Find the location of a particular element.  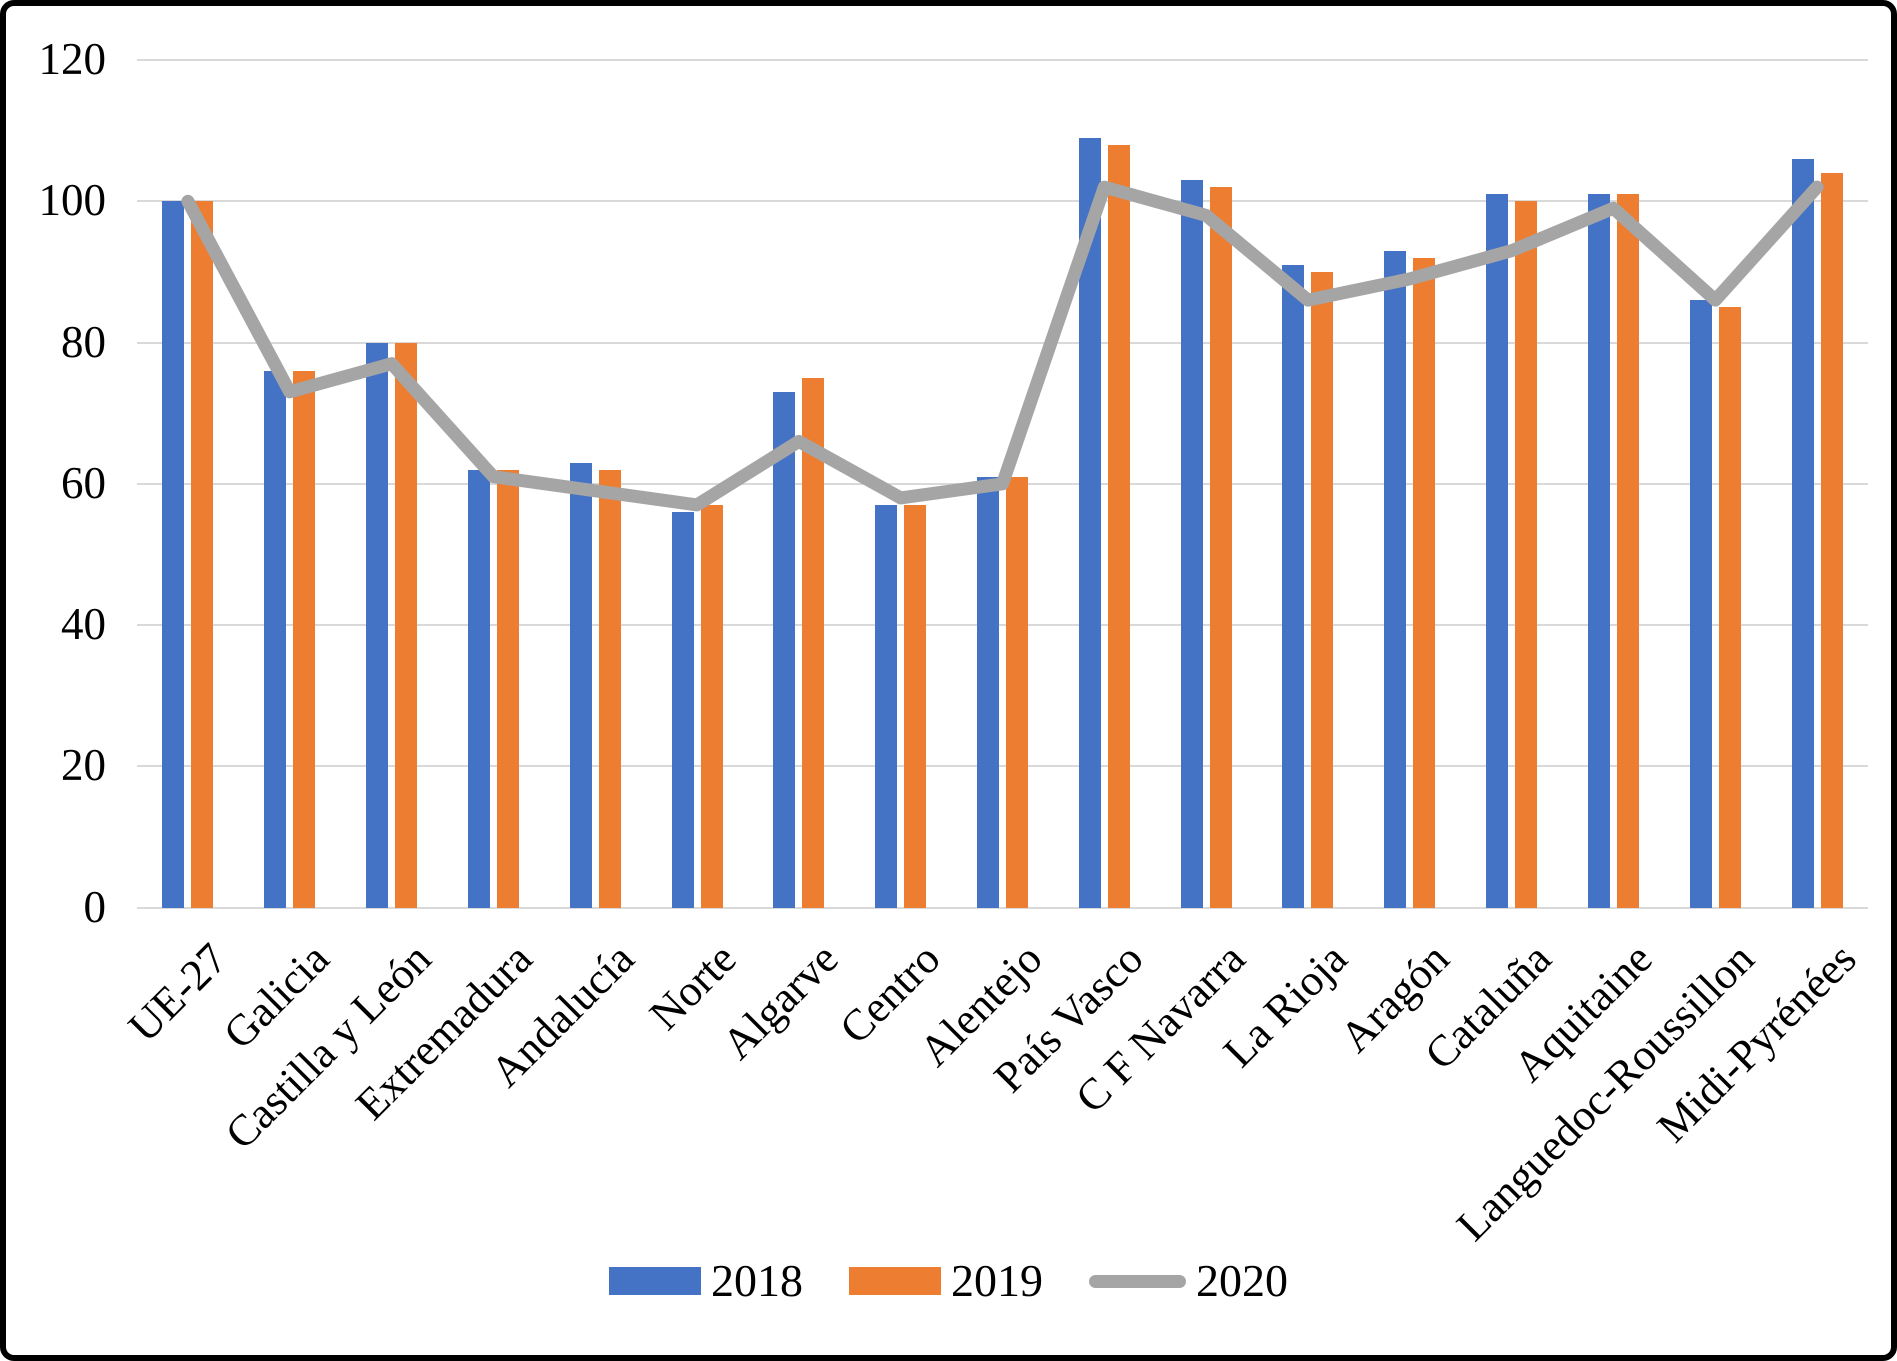

bar-2019-Andalucía is located at coordinates (609, 688).